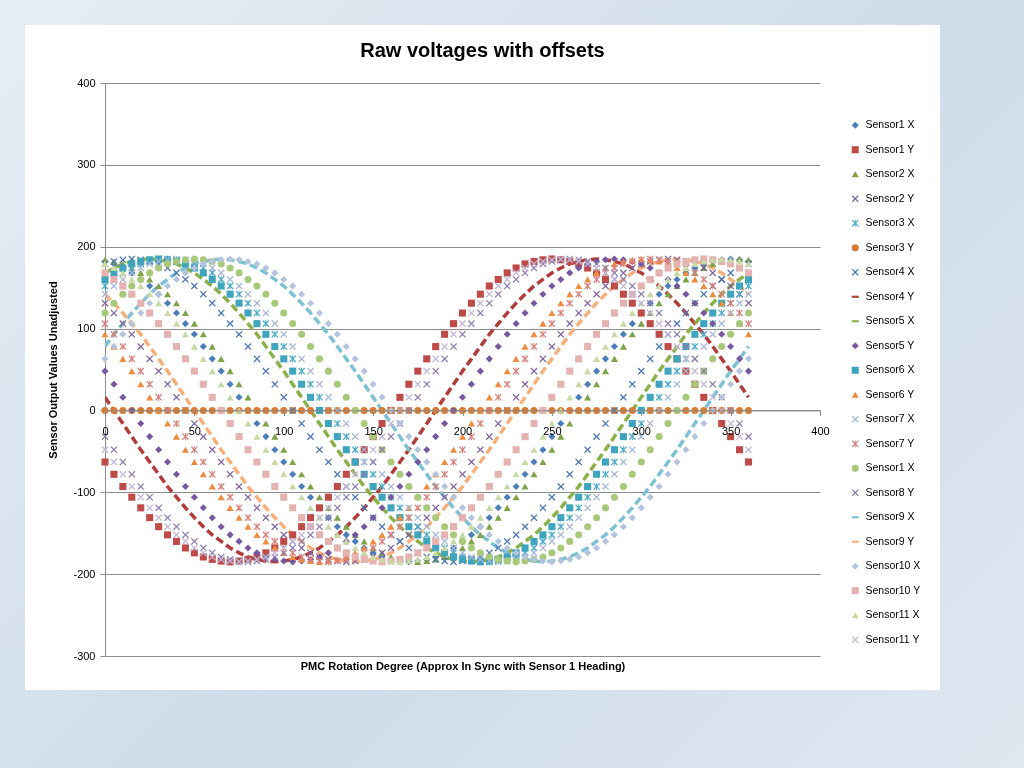  Describe the element at coordinates (84, 655) in the screenshot. I see `y-tick-label: -300` at that location.